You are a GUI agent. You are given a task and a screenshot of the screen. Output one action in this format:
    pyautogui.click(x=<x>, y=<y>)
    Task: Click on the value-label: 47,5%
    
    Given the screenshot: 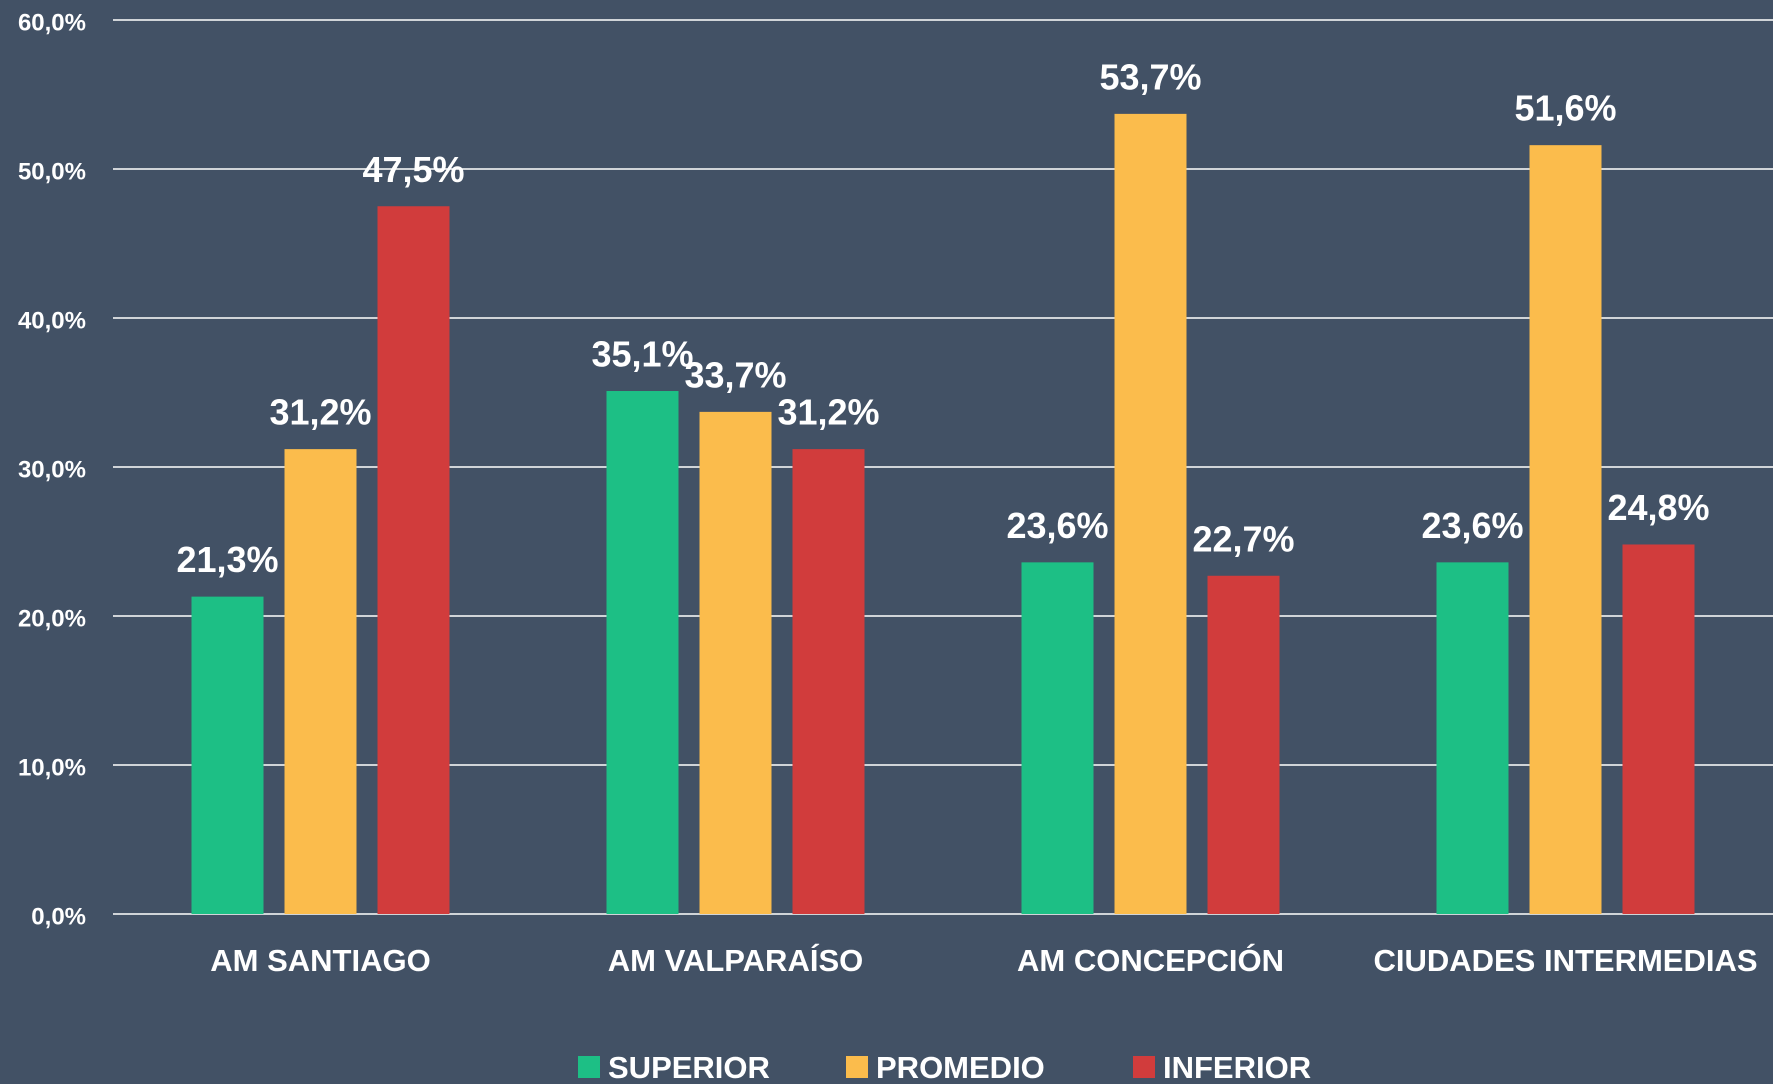 What is the action you would take?
    pyautogui.click(x=413, y=169)
    